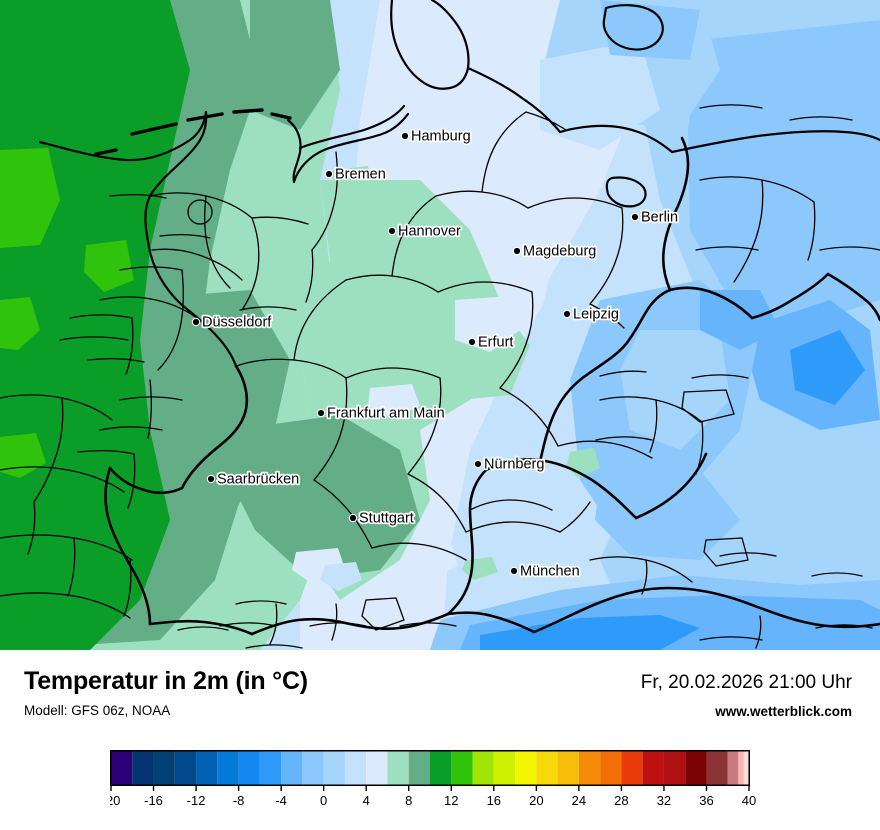  I want to click on temp-band-m6-m4-east, so click(827, 367).